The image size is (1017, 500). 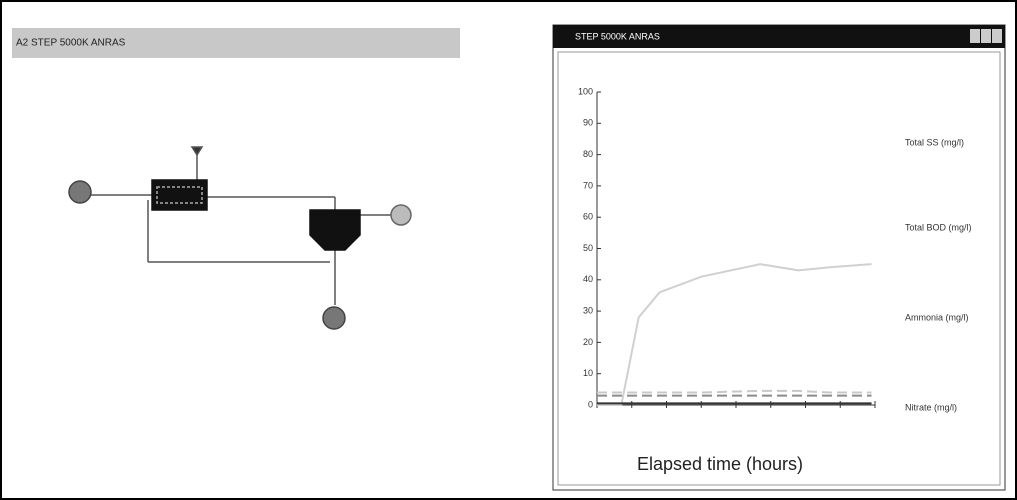 What do you see at coordinates (588, 248) in the screenshot?
I see `y-tick-label: 50` at bounding box center [588, 248].